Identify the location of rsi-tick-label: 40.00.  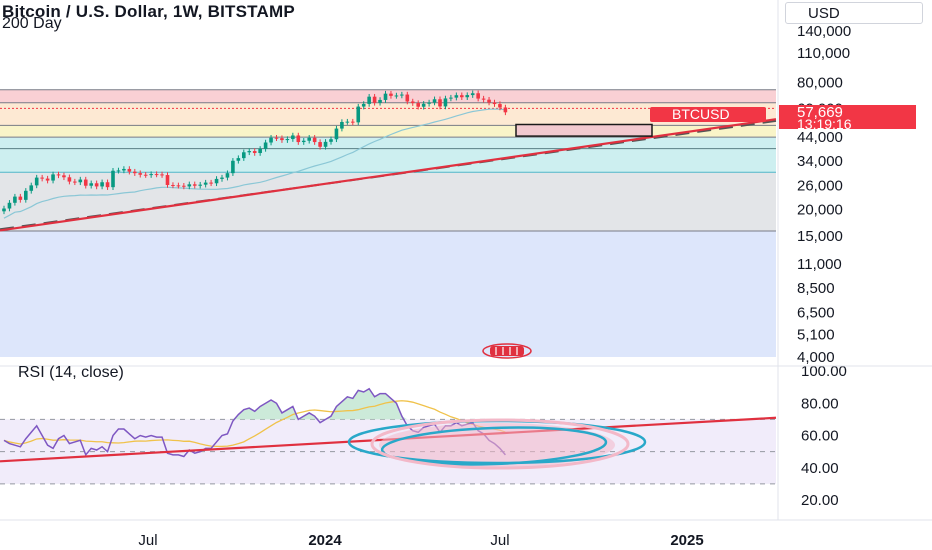
(820, 468).